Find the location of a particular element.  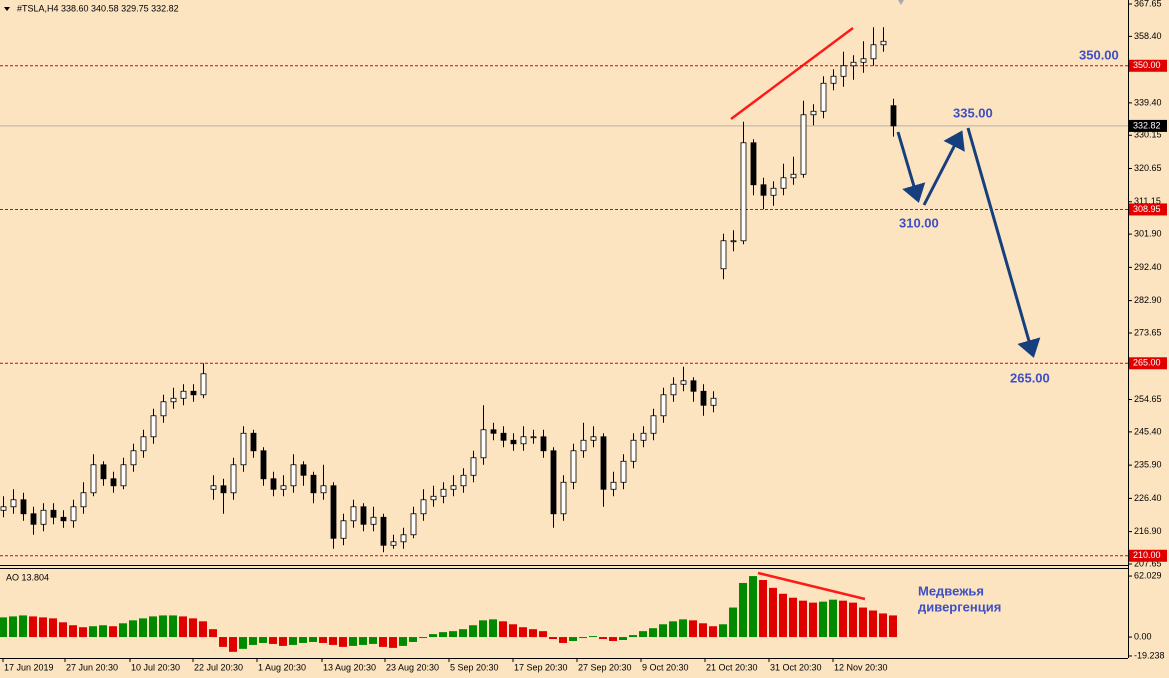

y-tick-label: 207.65 is located at coordinates (1148, 563).